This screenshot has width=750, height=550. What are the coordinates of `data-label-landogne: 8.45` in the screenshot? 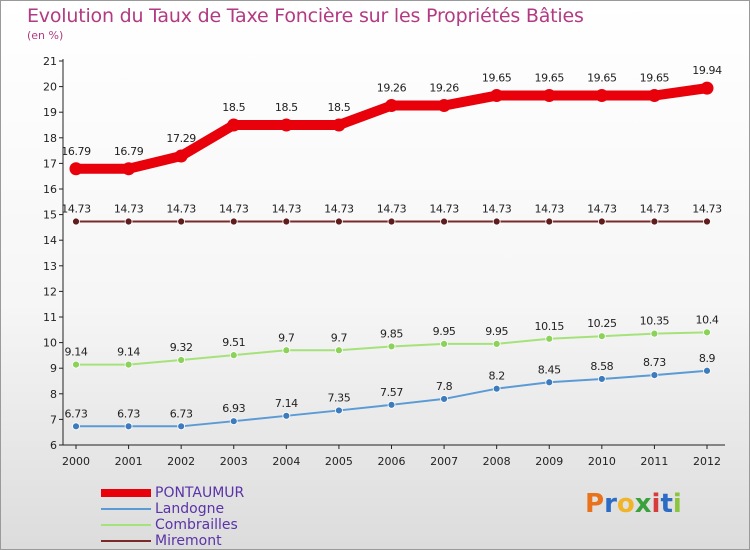 It's located at (549, 369).